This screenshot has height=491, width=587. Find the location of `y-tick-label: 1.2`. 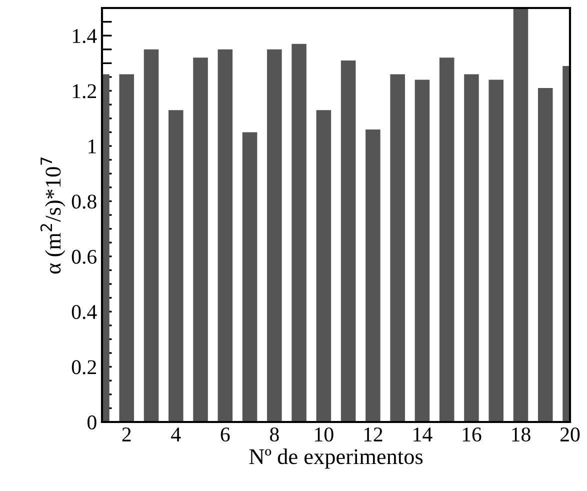

y-tick-label: 1.2 is located at coordinates (84, 91).